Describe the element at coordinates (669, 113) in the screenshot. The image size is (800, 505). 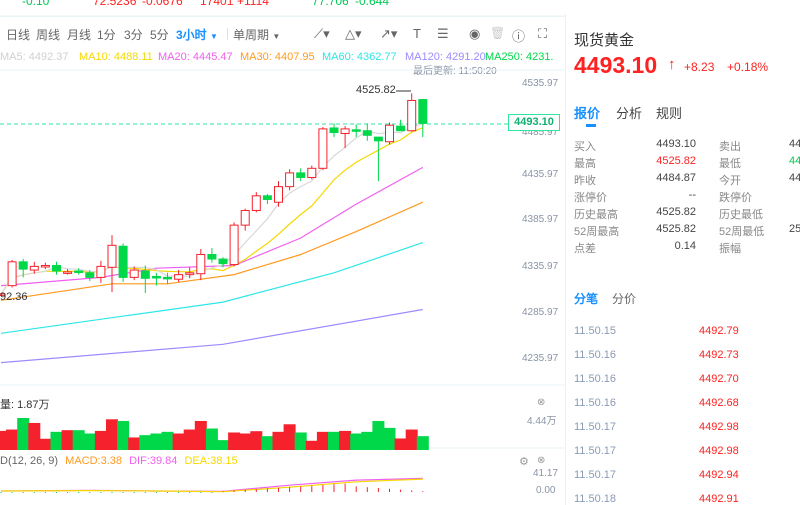
I see `tab-rules: 规则` at that location.